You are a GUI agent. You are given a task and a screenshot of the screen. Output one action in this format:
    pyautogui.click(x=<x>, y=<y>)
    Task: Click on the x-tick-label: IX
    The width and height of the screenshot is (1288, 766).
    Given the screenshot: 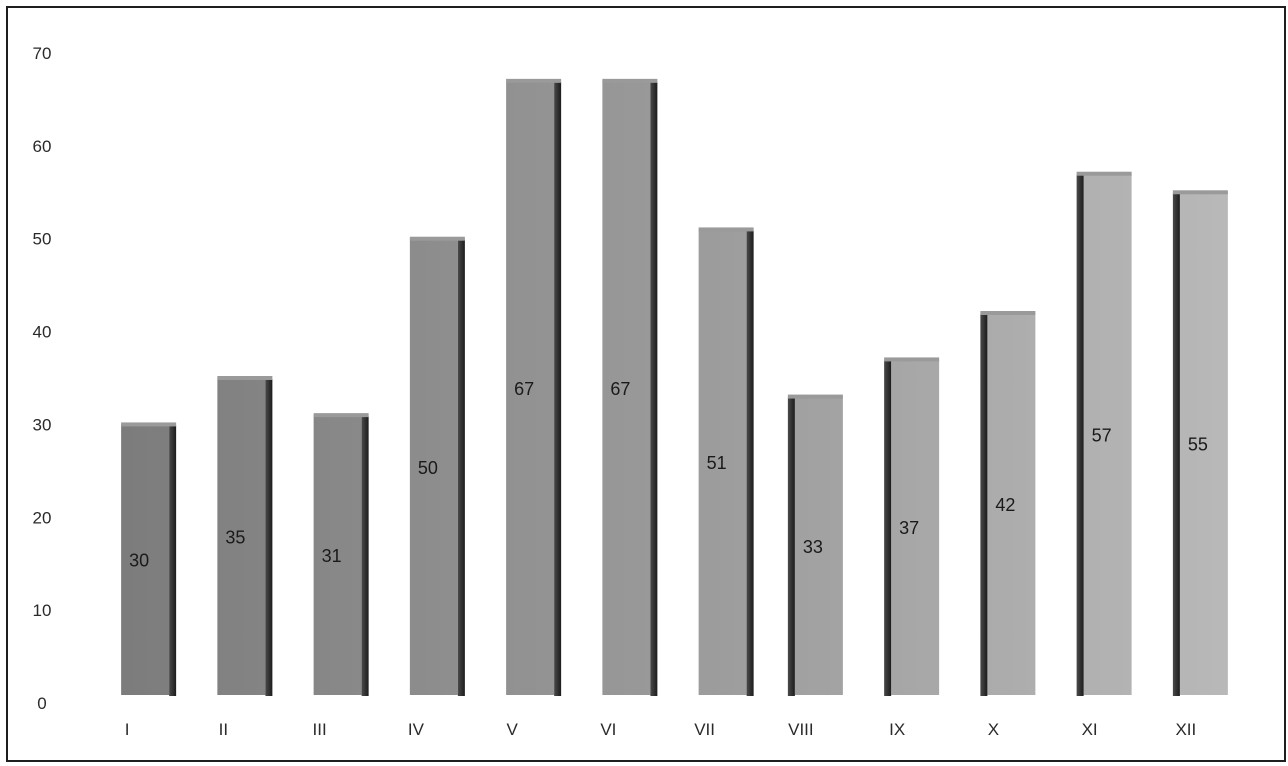 What is the action you would take?
    pyautogui.click(x=897, y=729)
    